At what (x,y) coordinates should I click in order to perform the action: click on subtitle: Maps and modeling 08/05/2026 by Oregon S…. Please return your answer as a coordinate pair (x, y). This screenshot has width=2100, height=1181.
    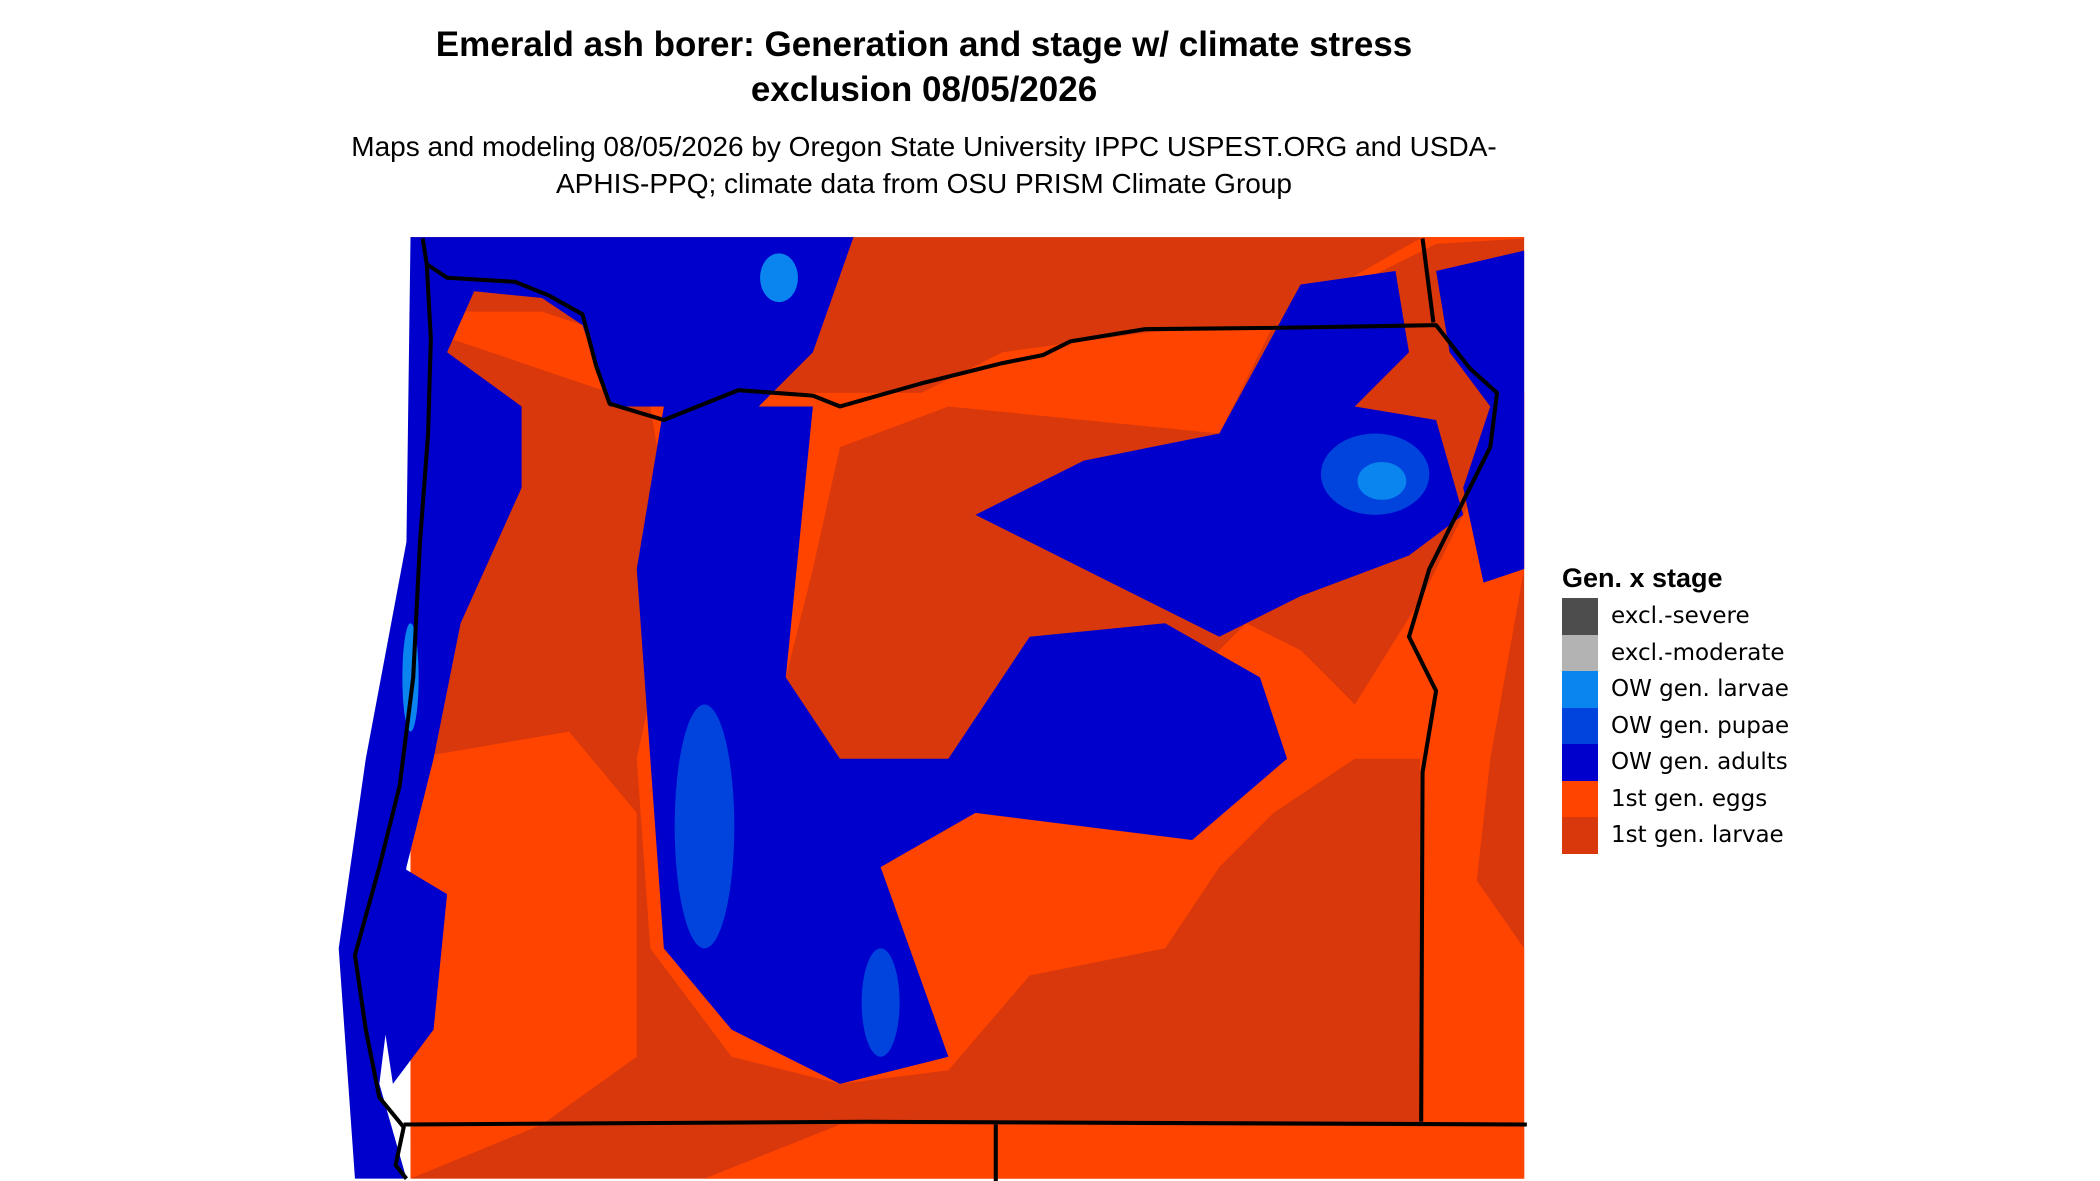
    Looking at the image, I should click on (924, 165).